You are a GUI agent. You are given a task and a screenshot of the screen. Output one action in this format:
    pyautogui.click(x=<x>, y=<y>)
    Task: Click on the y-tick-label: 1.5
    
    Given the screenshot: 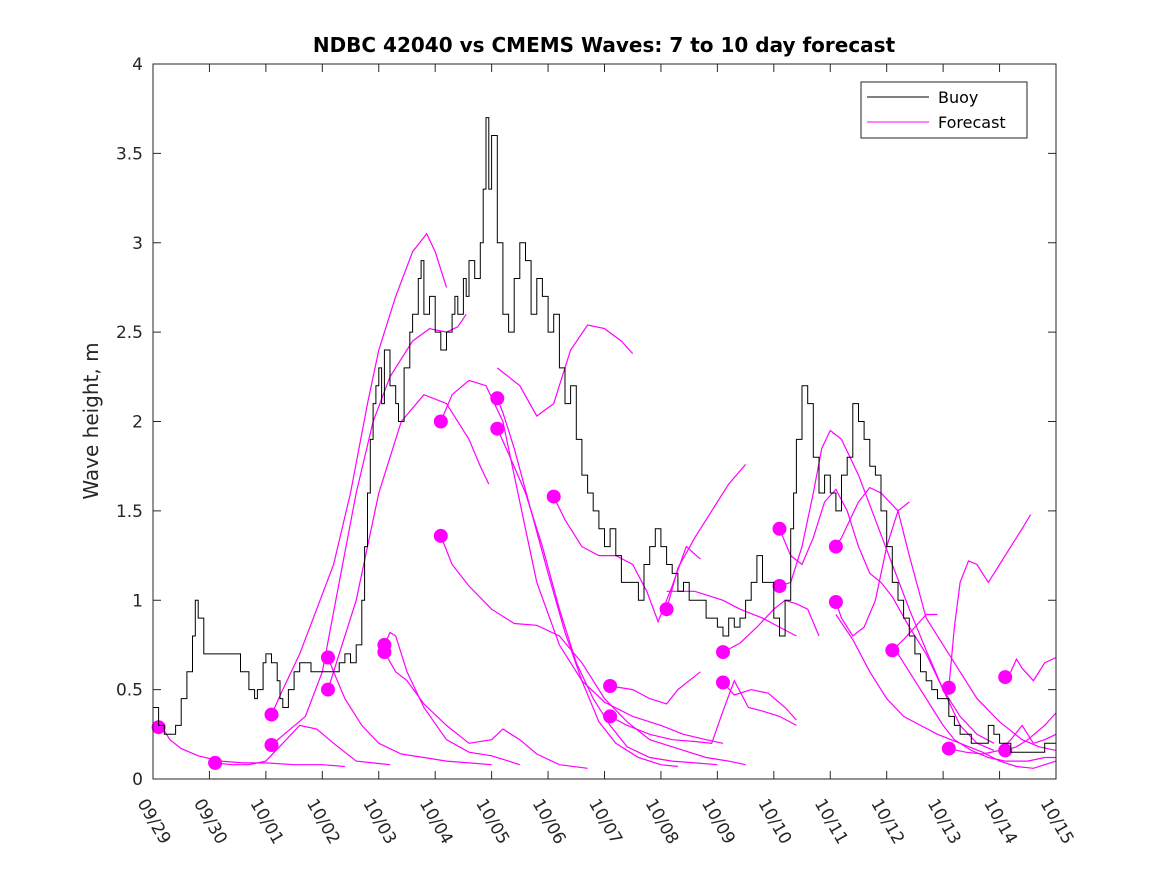 What is the action you would take?
    pyautogui.click(x=129, y=512)
    